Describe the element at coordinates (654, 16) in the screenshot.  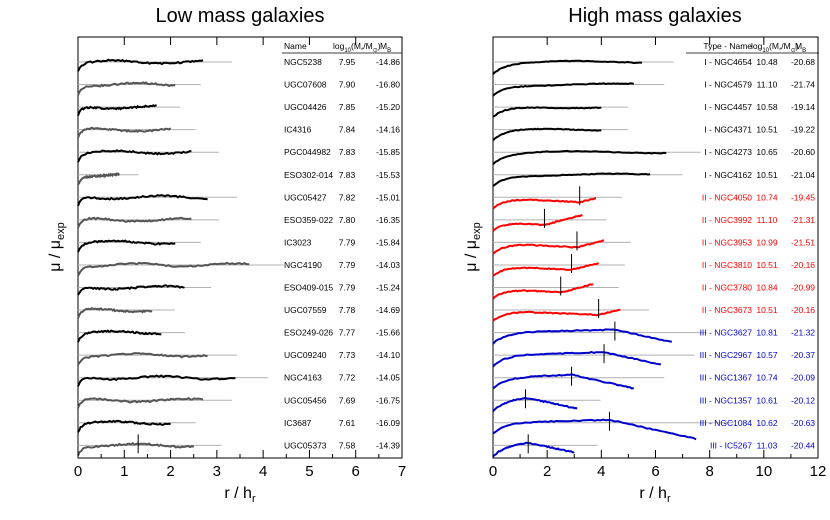
I see `high-mass-title: High mass galaxies` at that location.